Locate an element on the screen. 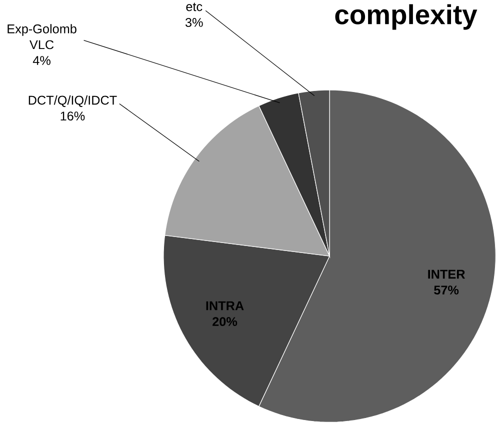 Image resolution: width=496 pixels, height=423 pixels. data-label: 3% is located at coordinates (194, 23).